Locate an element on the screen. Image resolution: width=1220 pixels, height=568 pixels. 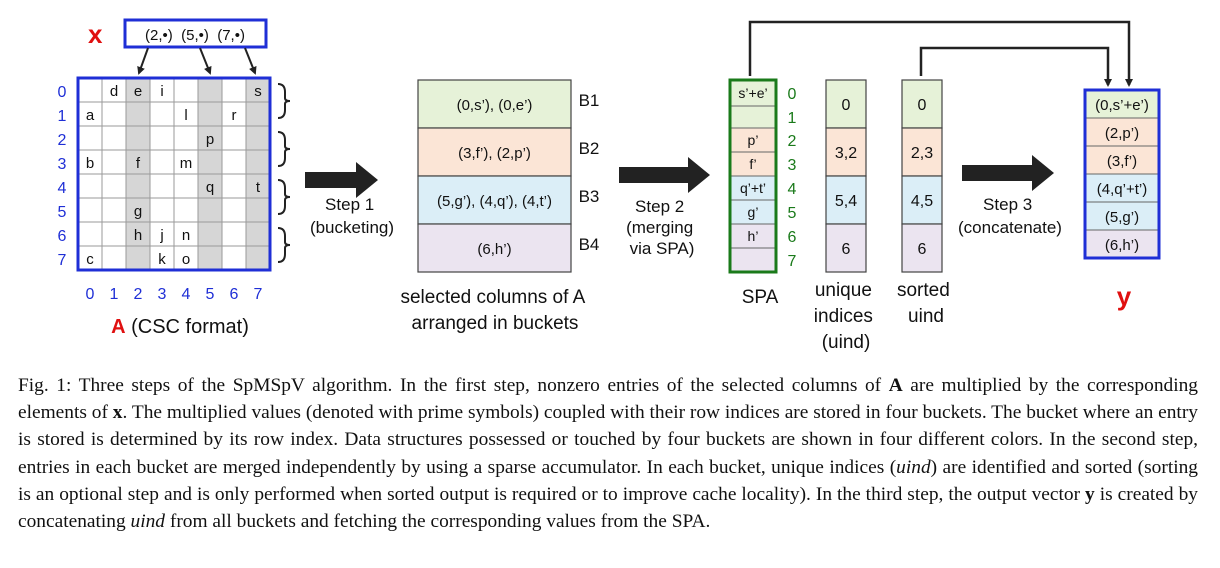
uind-value: 0 is located at coordinates (846, 105).